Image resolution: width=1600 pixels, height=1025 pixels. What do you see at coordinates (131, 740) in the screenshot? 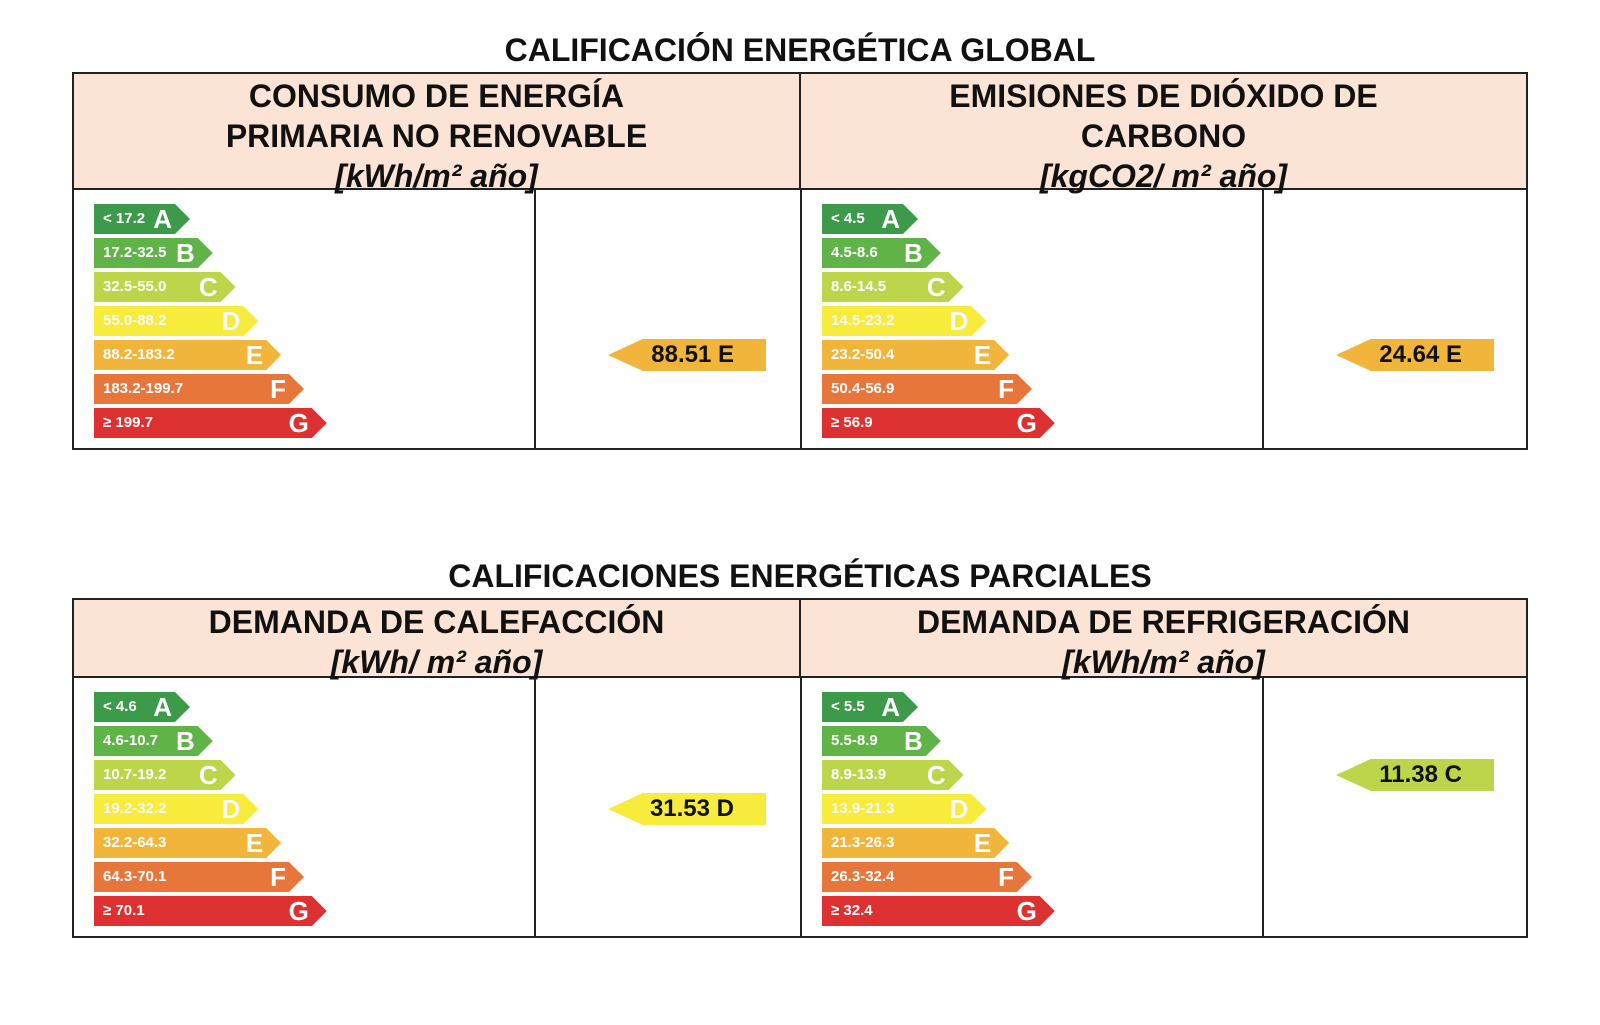
I see `rating-bar-range: 4.6-10.7` at bounding box center [131, 740].